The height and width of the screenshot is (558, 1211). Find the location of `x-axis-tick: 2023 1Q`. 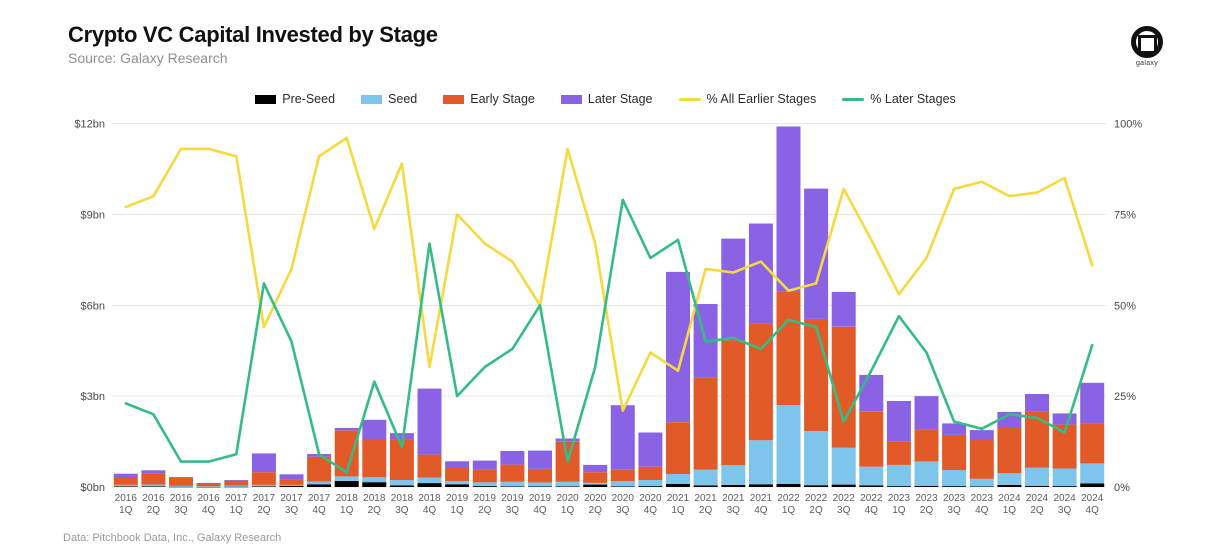

x-axis-tick: 2023 1Q is located at coordinates (899, 504).